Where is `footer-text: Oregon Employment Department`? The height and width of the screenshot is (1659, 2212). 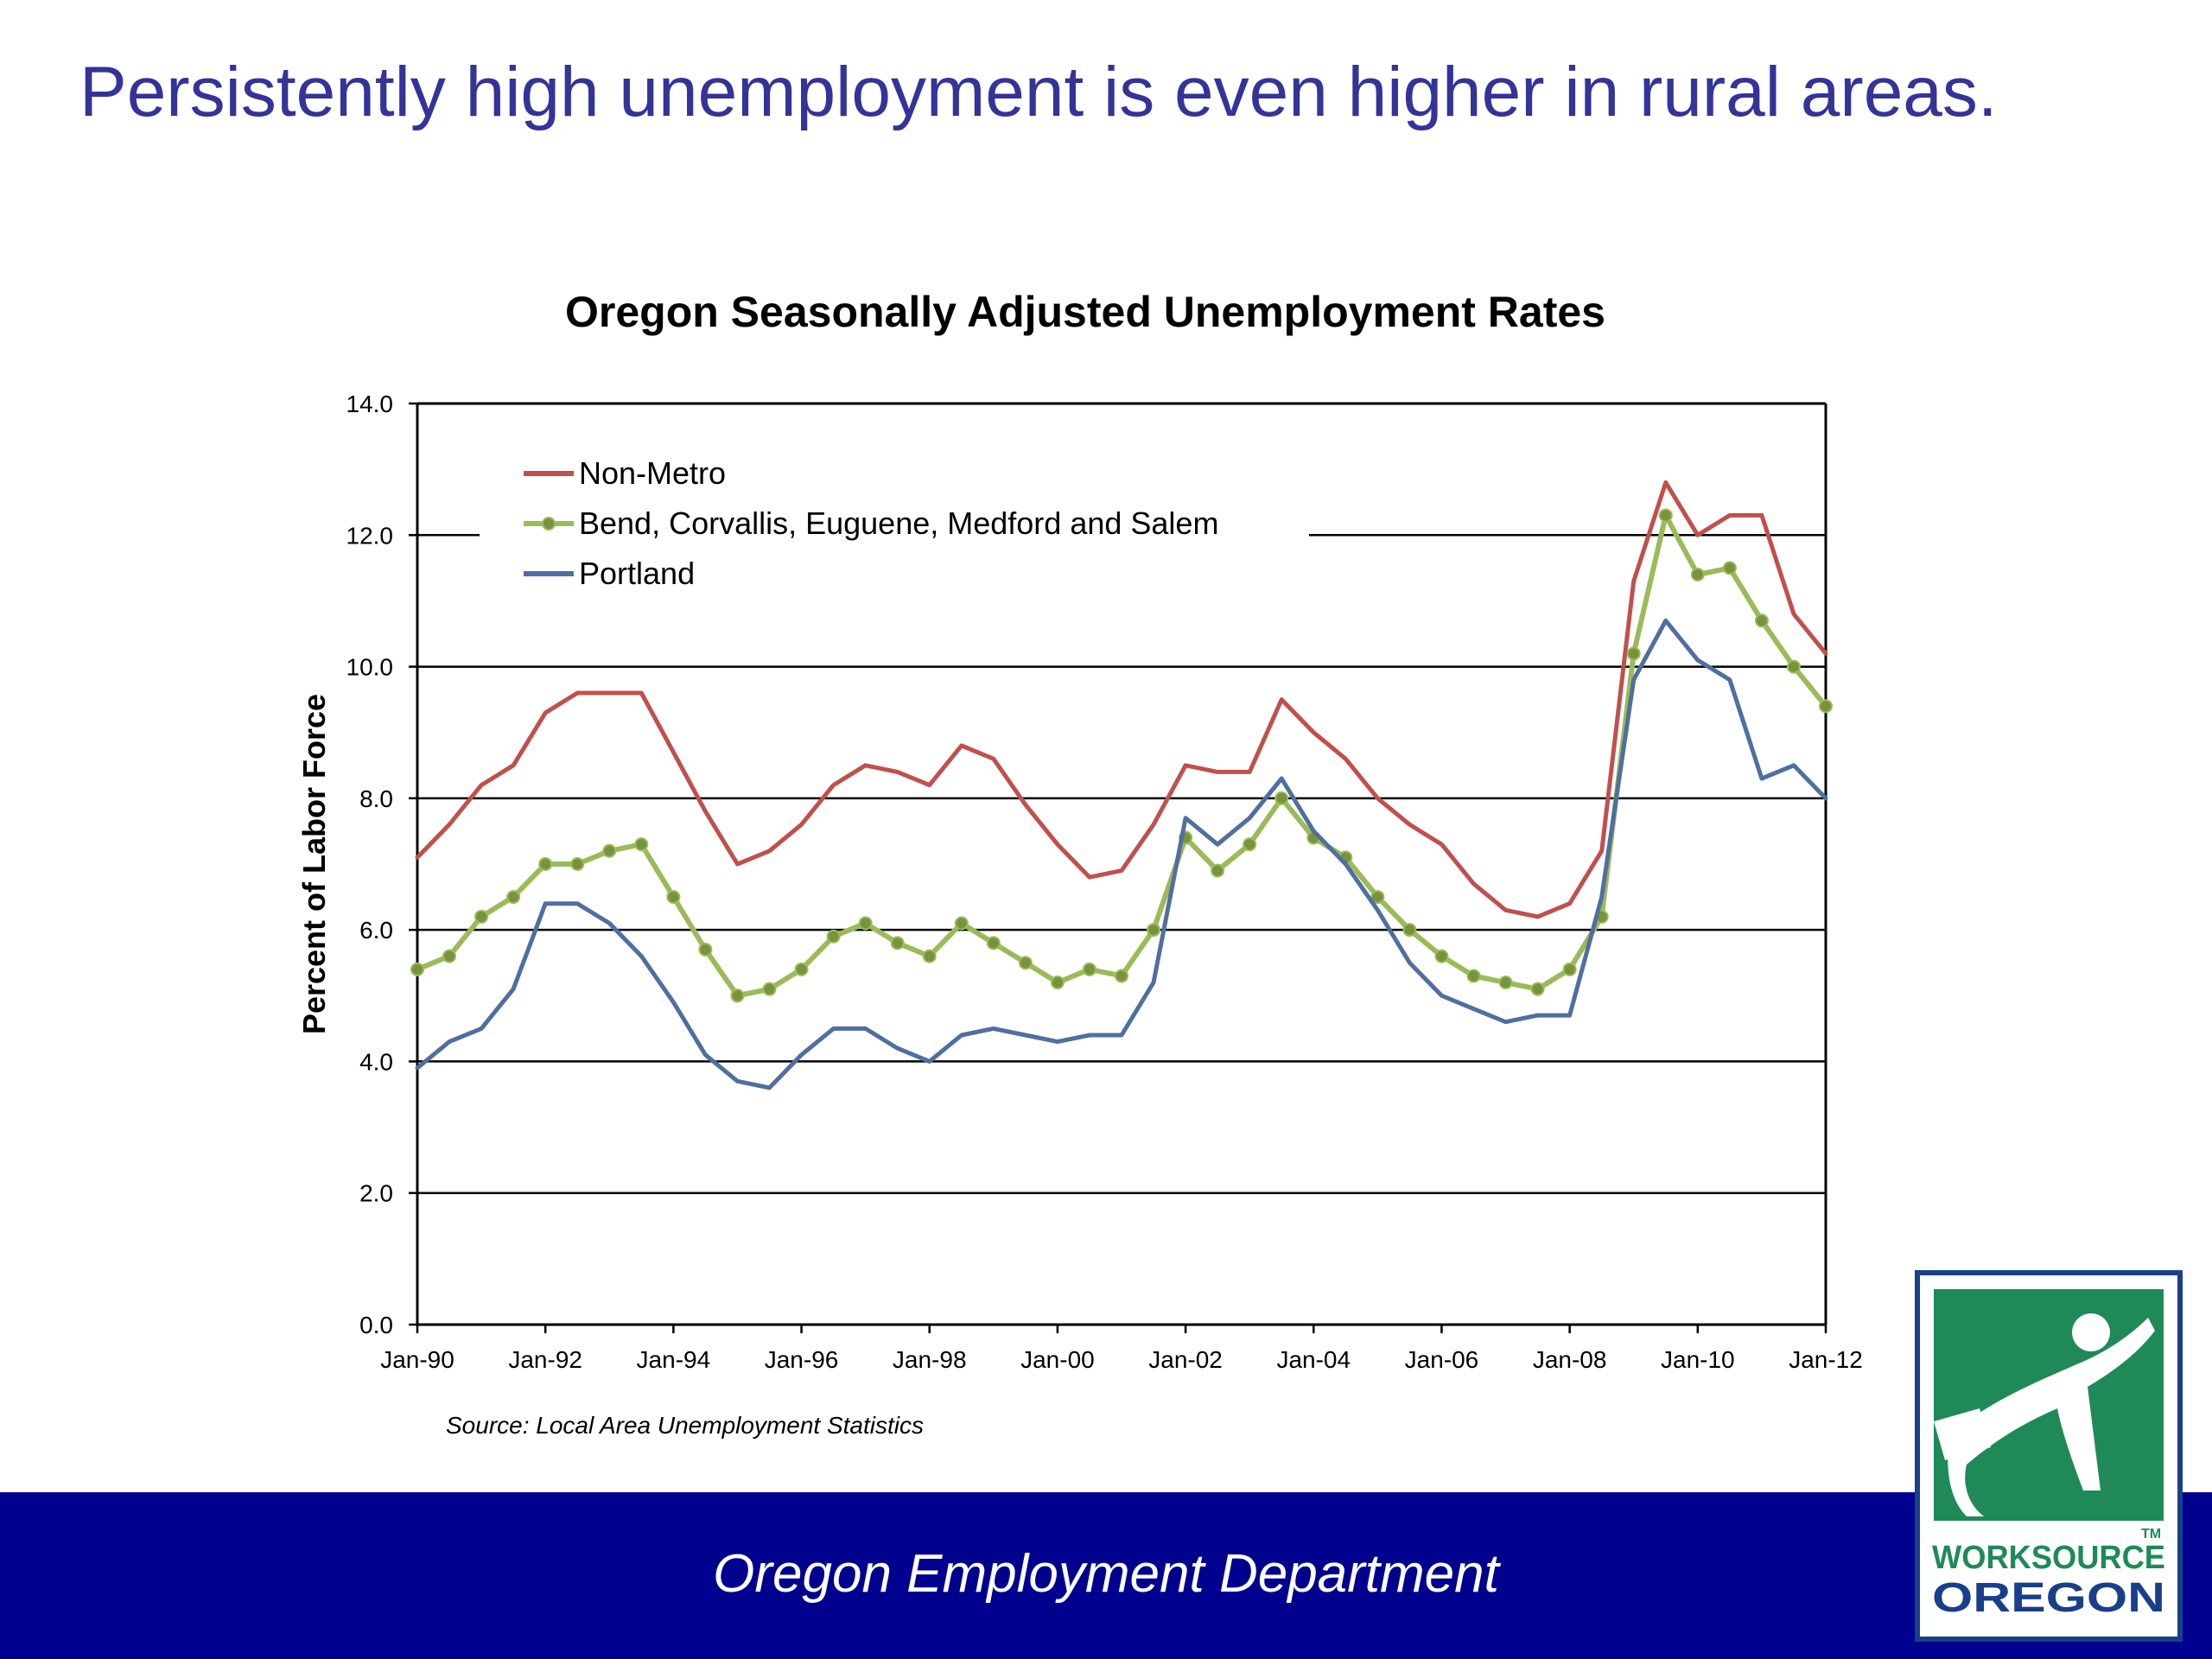
footer-text: Oregon Employment Department is located at coordinates (1106, 1574).